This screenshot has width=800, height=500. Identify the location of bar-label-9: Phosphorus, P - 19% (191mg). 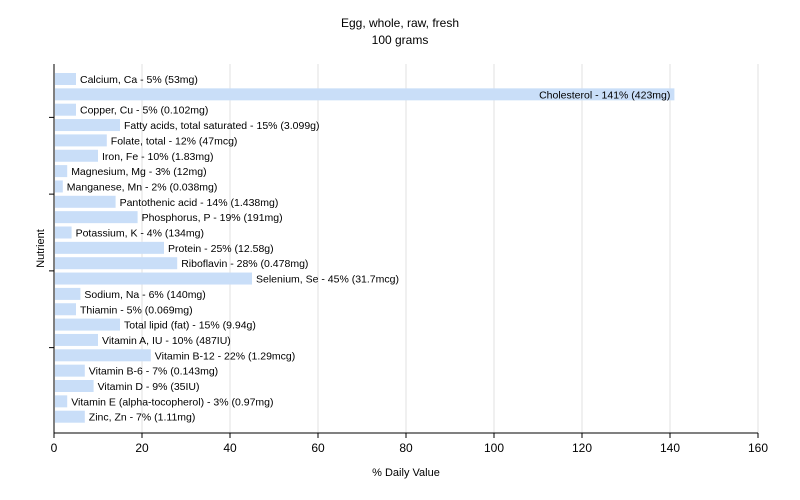
(212, 218).